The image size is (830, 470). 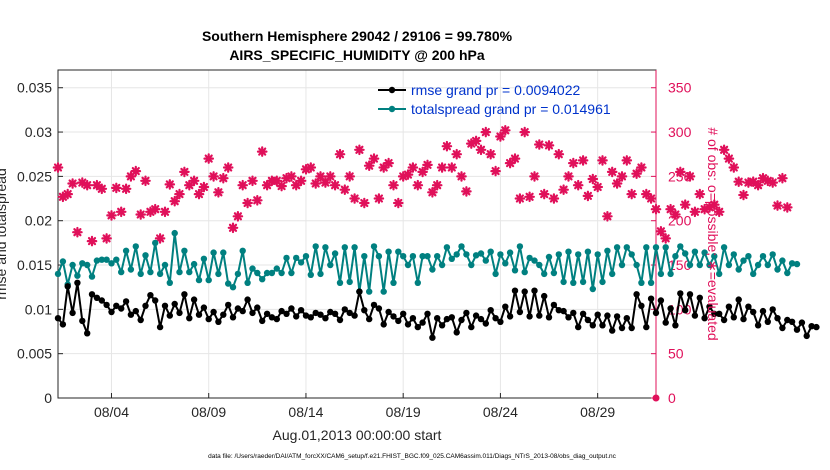 What do you see at coordinates (34, 176) in the screenshot?
I see `y-left-tick-label: 0.025` at bounding box center [34, 176].